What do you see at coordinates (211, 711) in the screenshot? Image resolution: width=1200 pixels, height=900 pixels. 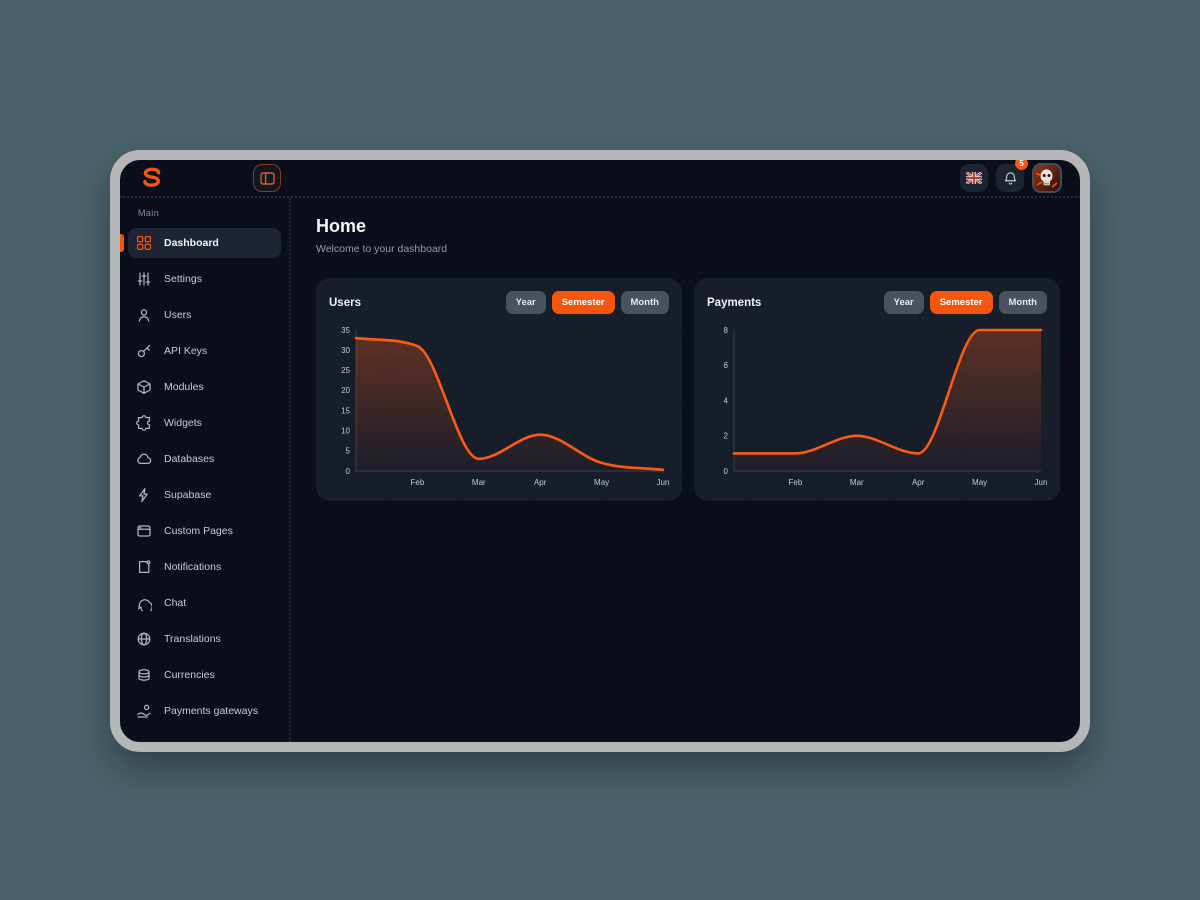 I see `sidebar-item-label: Payments gateways` at bounding box center [211, 711].